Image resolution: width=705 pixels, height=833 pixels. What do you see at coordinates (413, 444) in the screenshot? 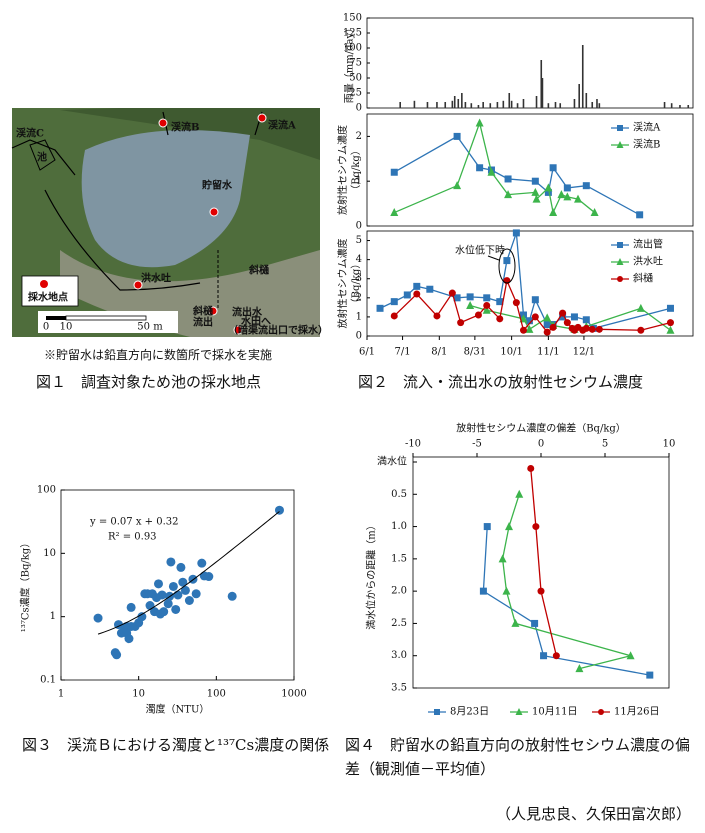
I see `x-tick-label: -10` at bounding box center [413, 444].